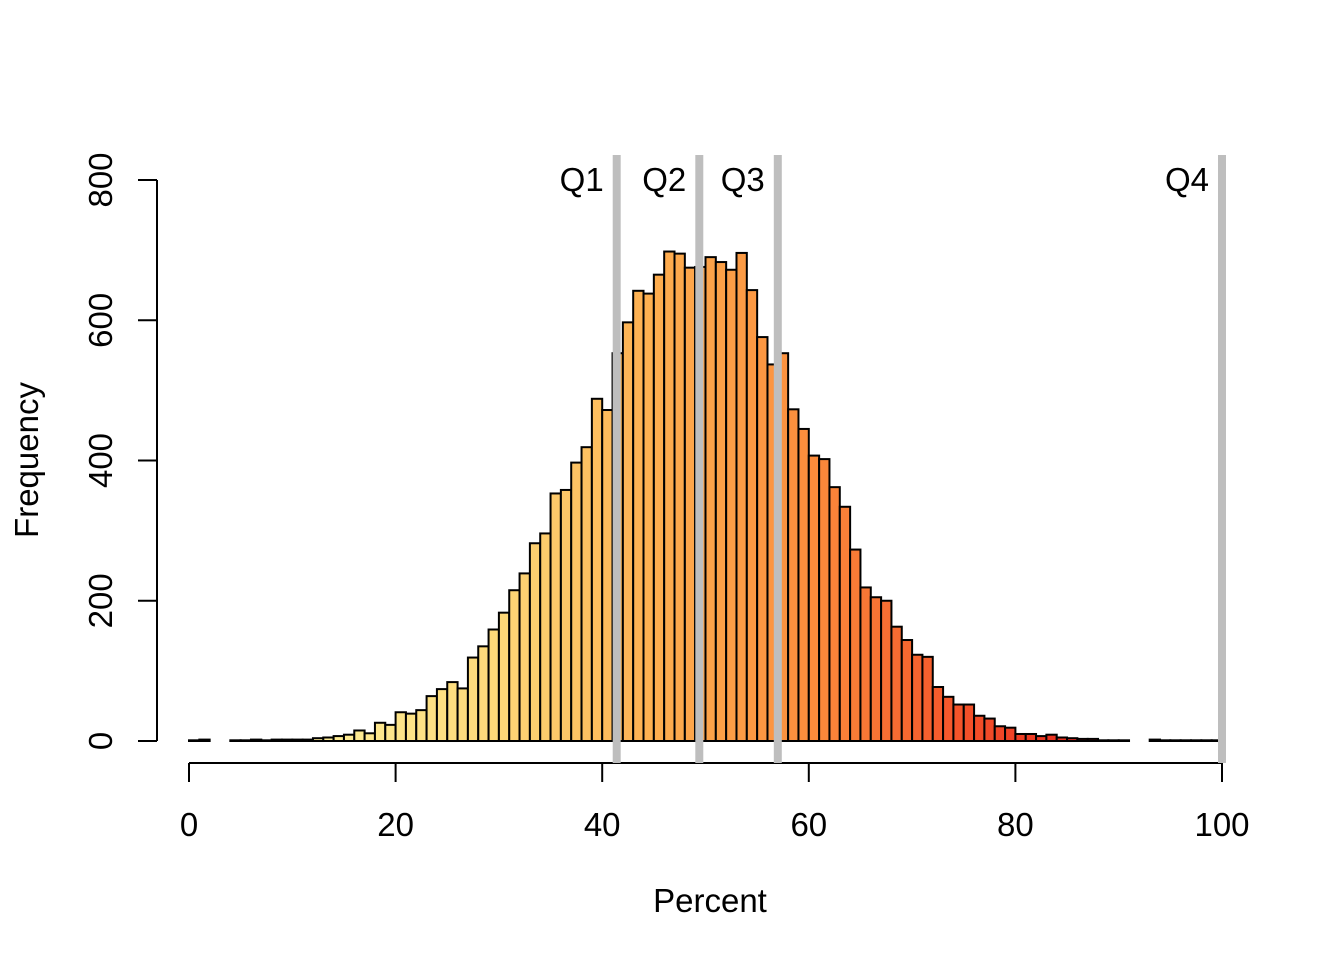 Image resolution: width=1344 pixels, height=960 pixels. Describe the element at coordinates (1015, 824) in the screenshot. I see `x-tick-label: 80` at that location.